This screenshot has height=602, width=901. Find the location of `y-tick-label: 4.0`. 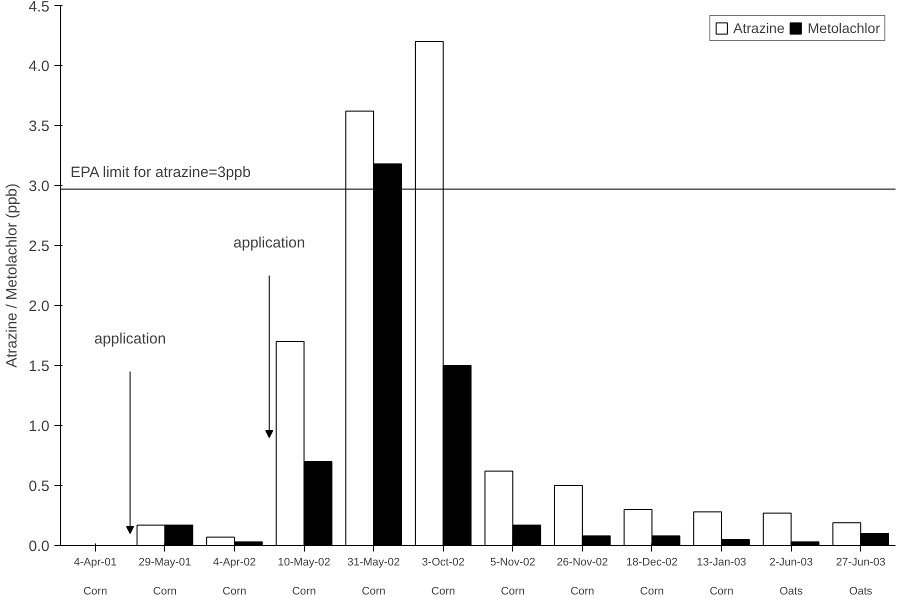

y-tick-label: 4.0 is located at coordinates (39, 66).